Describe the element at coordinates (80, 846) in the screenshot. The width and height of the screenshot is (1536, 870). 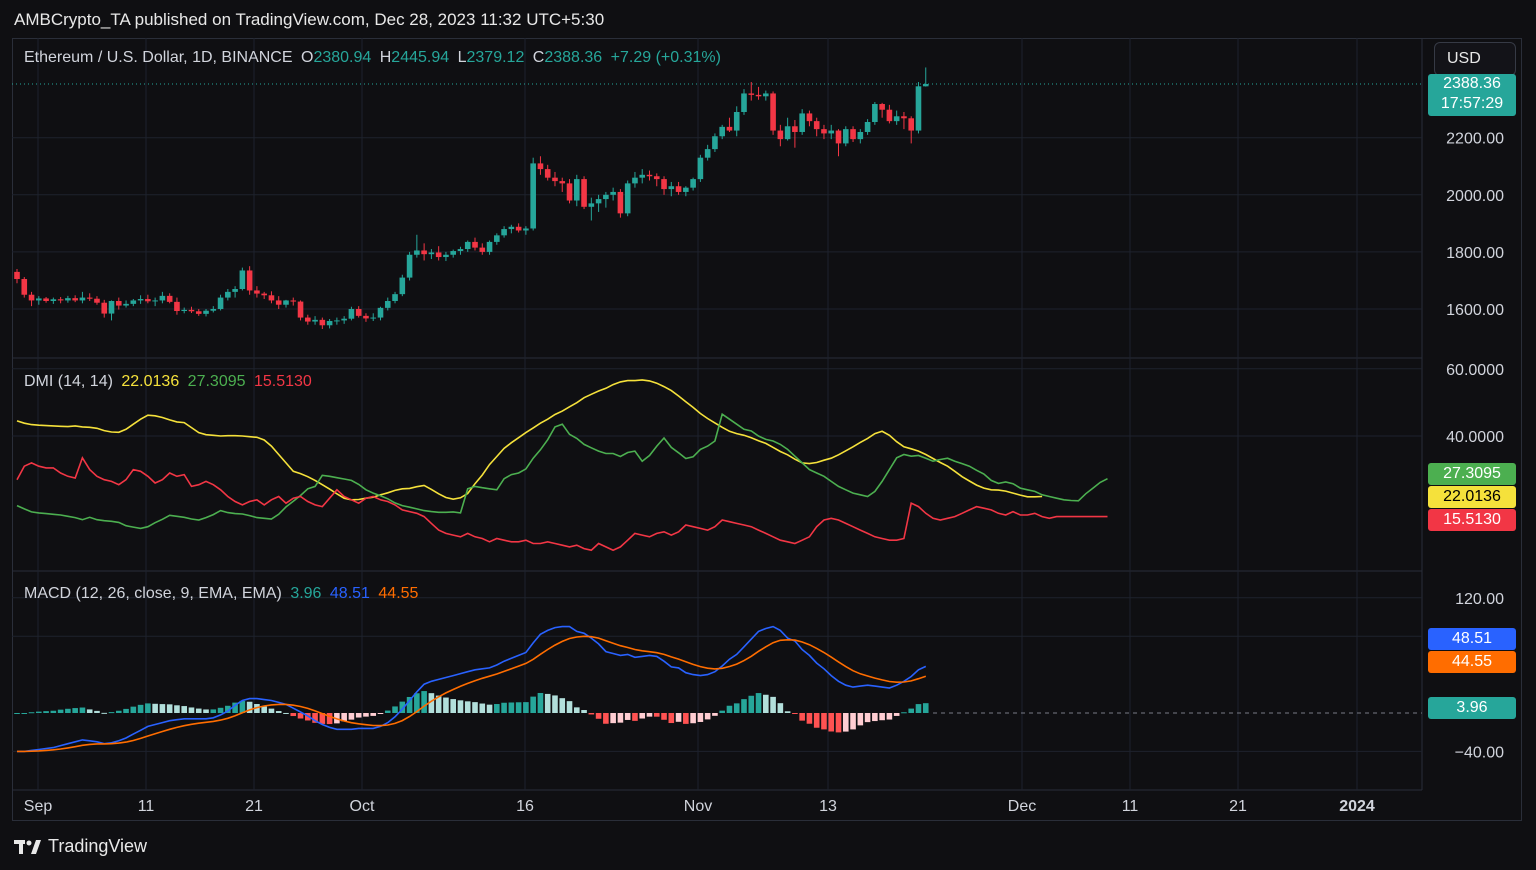
I see `footer-logo: TradingView` at that location.